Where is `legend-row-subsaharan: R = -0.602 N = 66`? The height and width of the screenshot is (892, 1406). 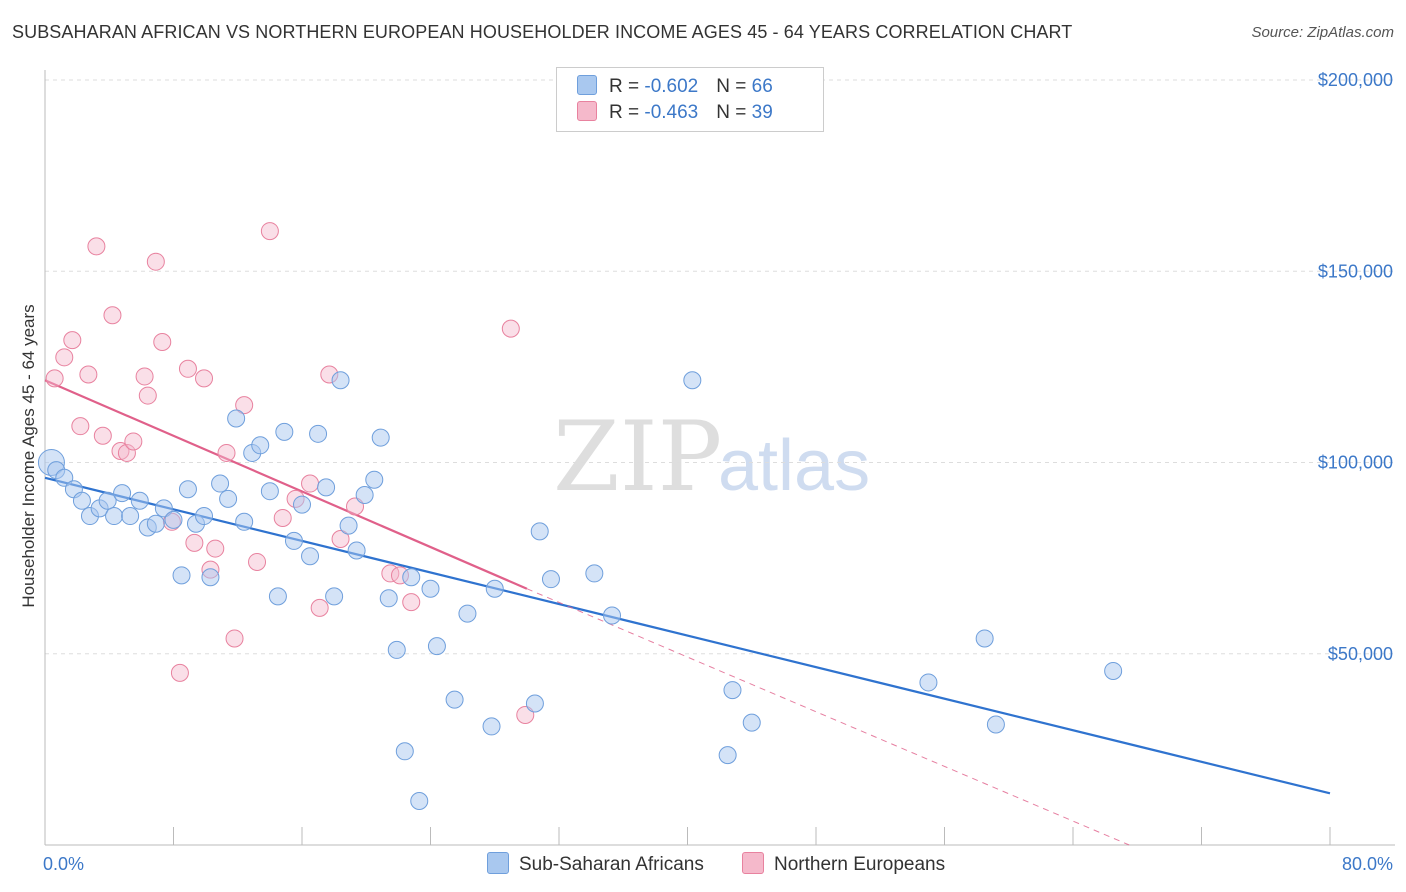 legend-row-subsaharan: R = -0.602 N = 66 is located at coordinates (675, 88).